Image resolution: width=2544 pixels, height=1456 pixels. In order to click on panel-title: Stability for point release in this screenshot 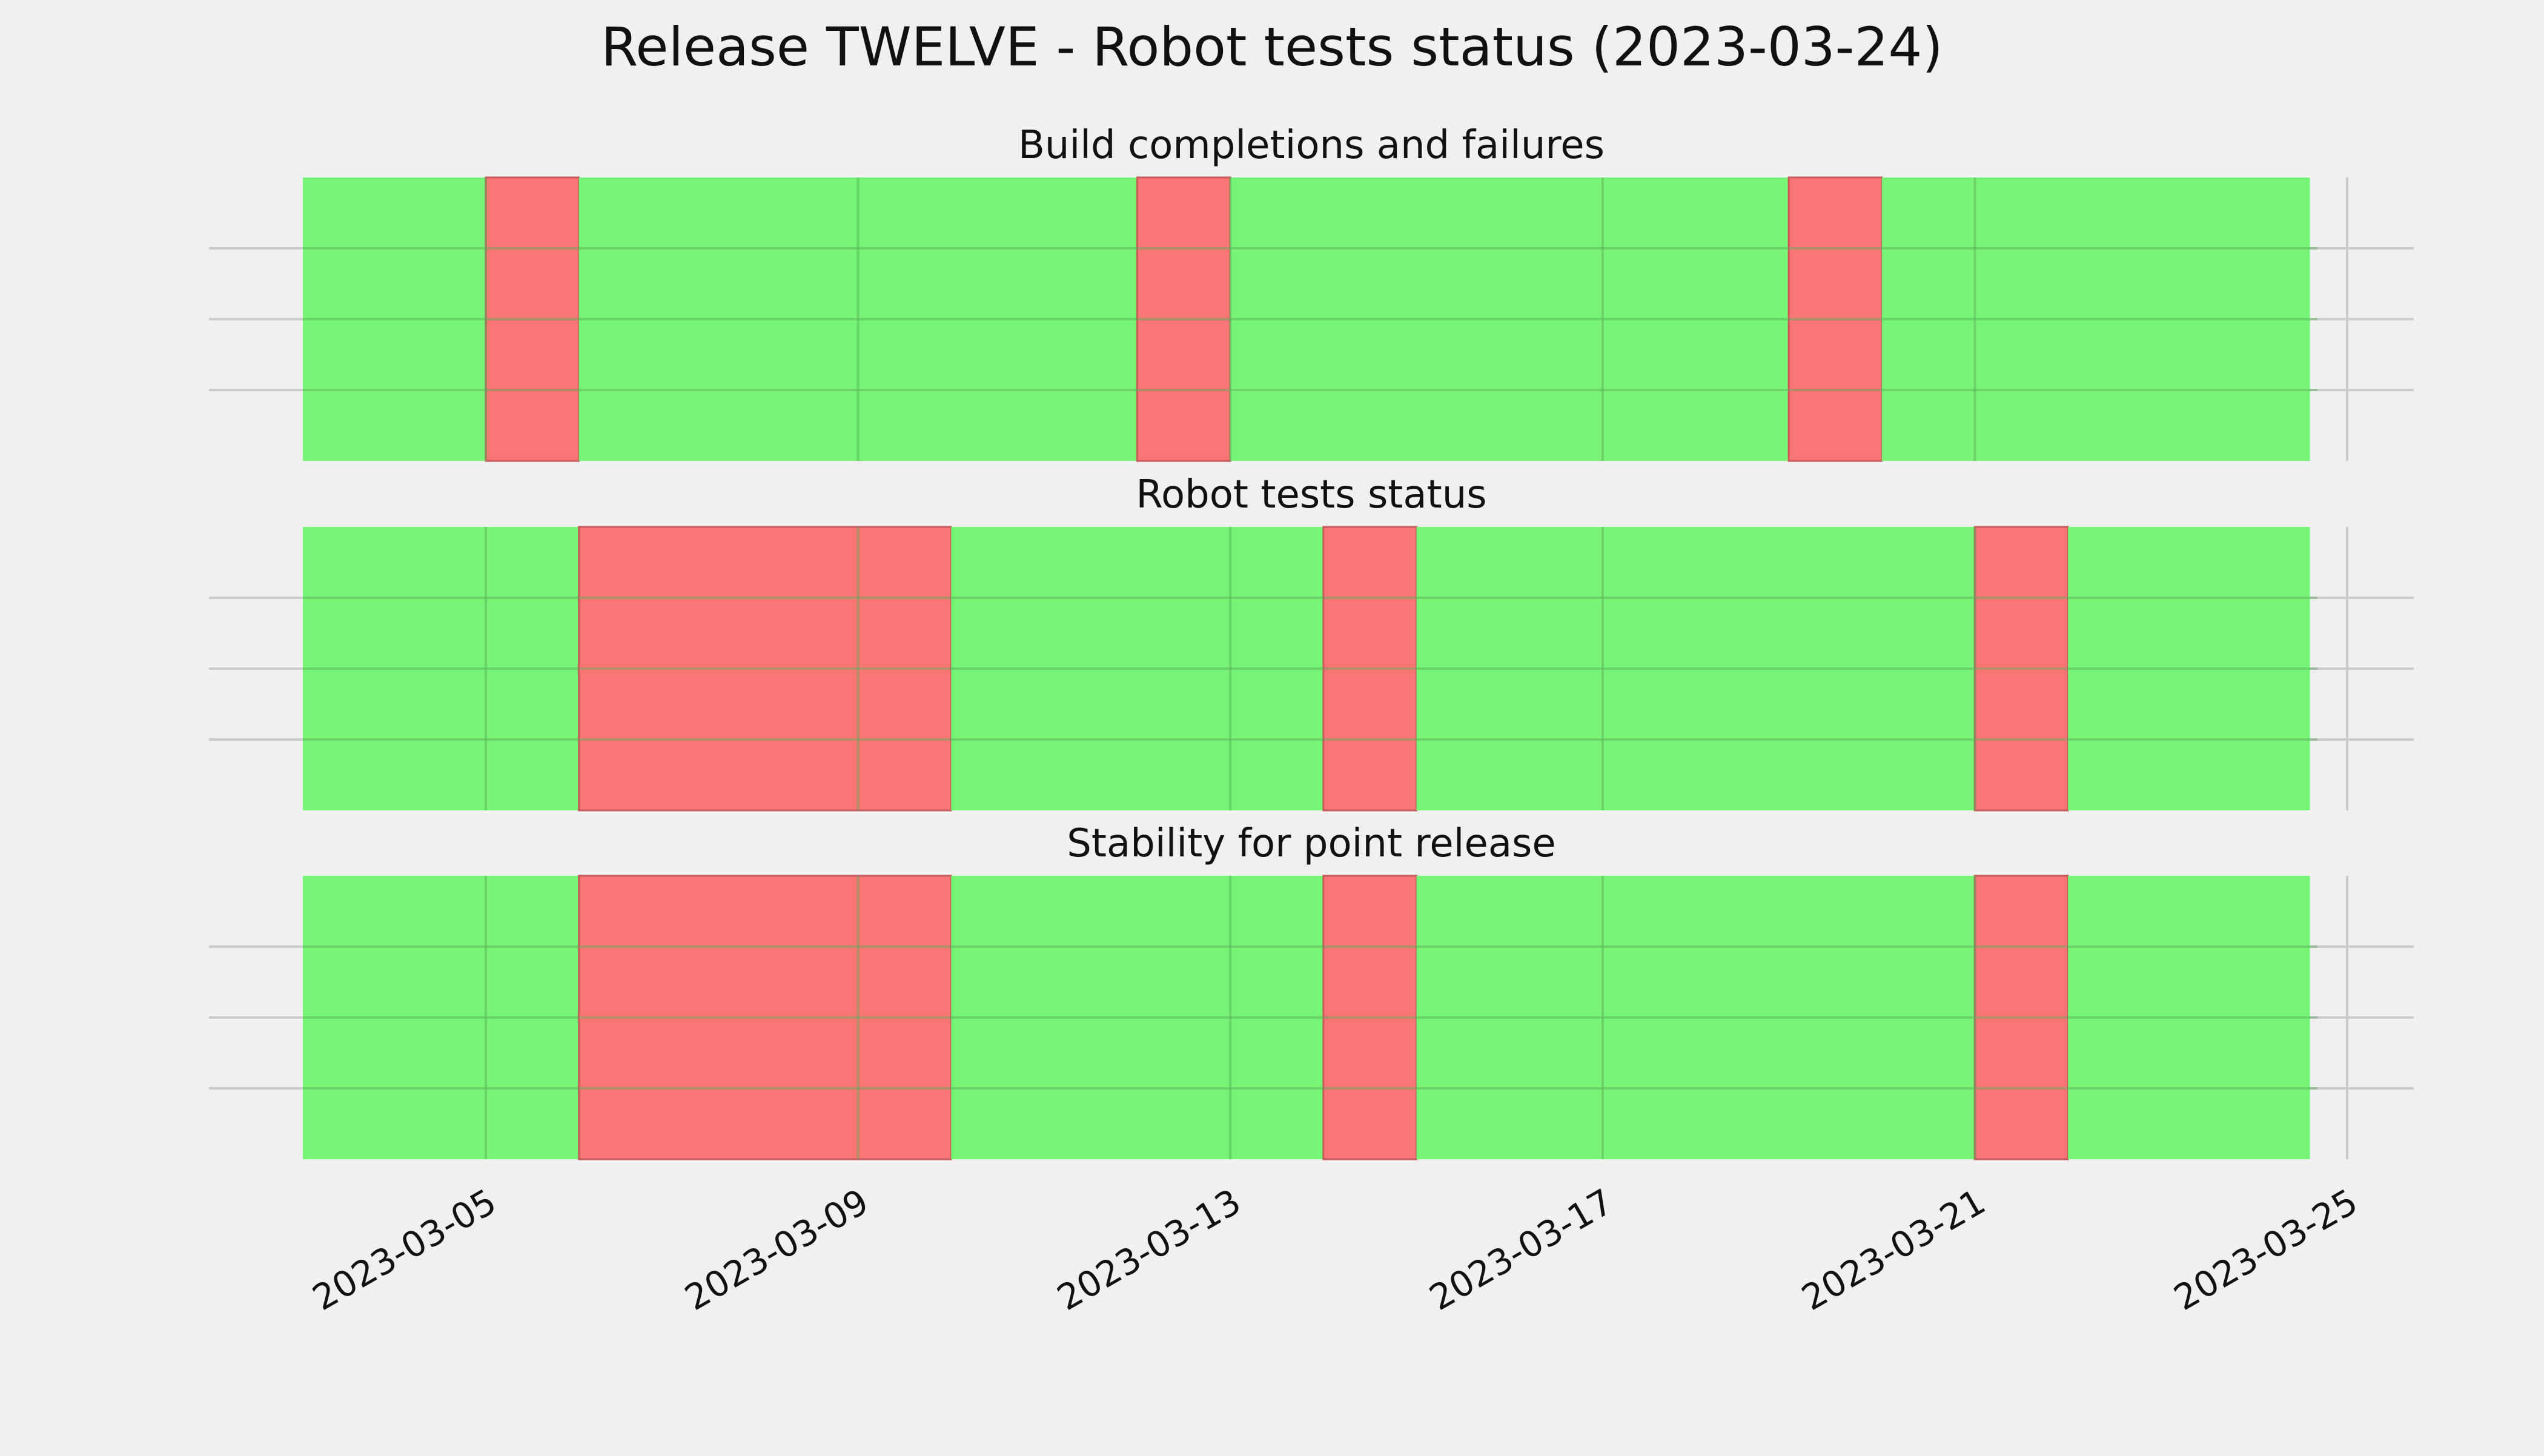, I will do `click(1311, 843)`.